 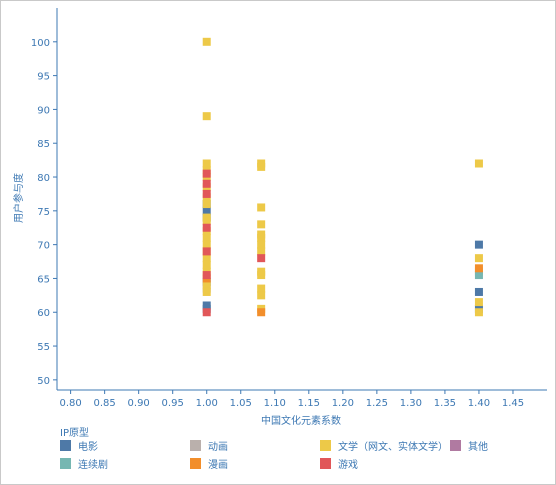 I want to click on y-tick-label: 65, so click(x=43, y=279).